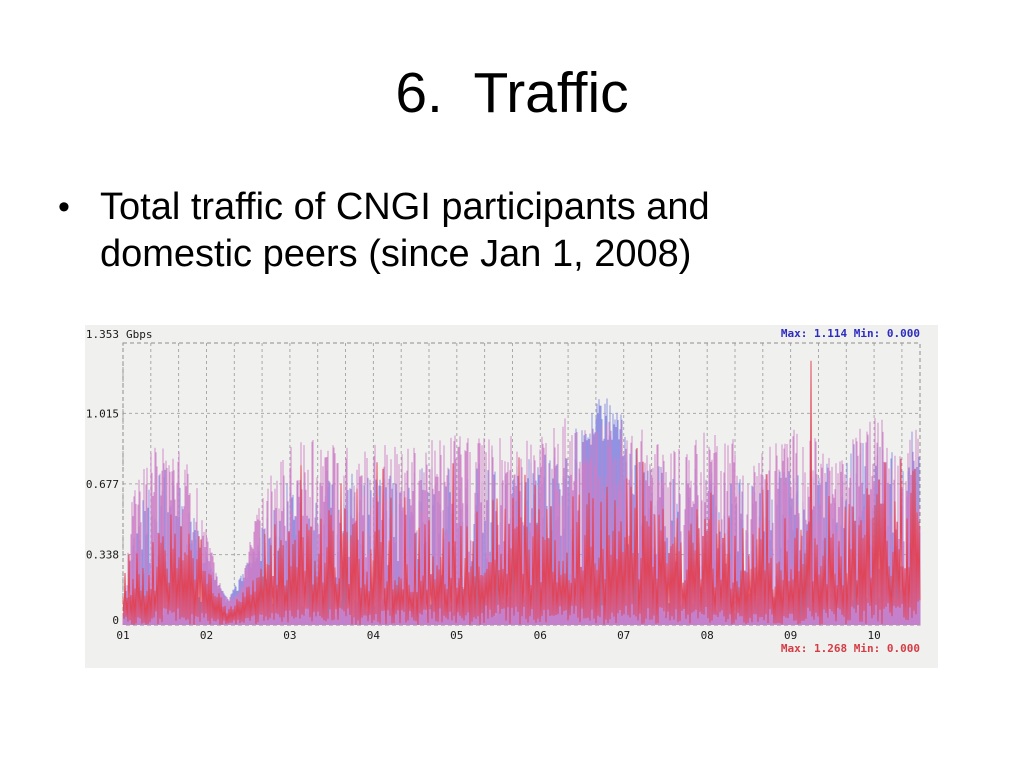 Image resolution: width=1024 pixels, height=768 pixels. What do you see at coordinates (873, 635) in the screenshot?
I see `x-tick-label: 10` at bounding box center [873, 635].